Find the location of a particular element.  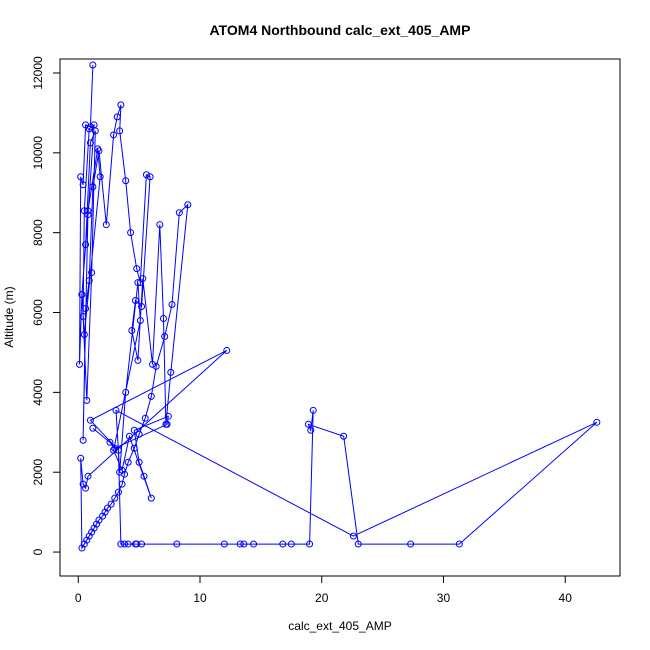

y-tick-label: 0 is located at coordinates (38, 551).